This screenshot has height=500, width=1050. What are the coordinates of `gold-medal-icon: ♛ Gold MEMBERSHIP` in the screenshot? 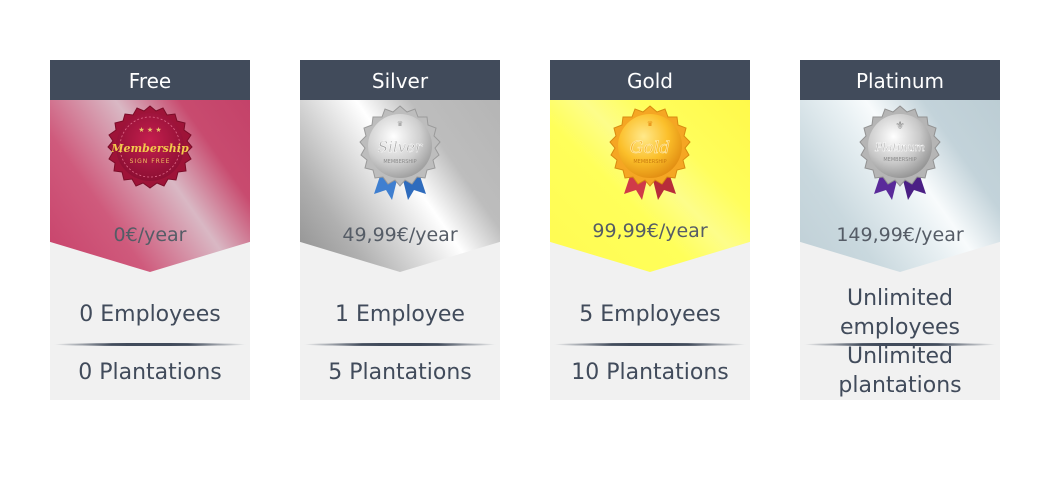 It's located at (650, 152).